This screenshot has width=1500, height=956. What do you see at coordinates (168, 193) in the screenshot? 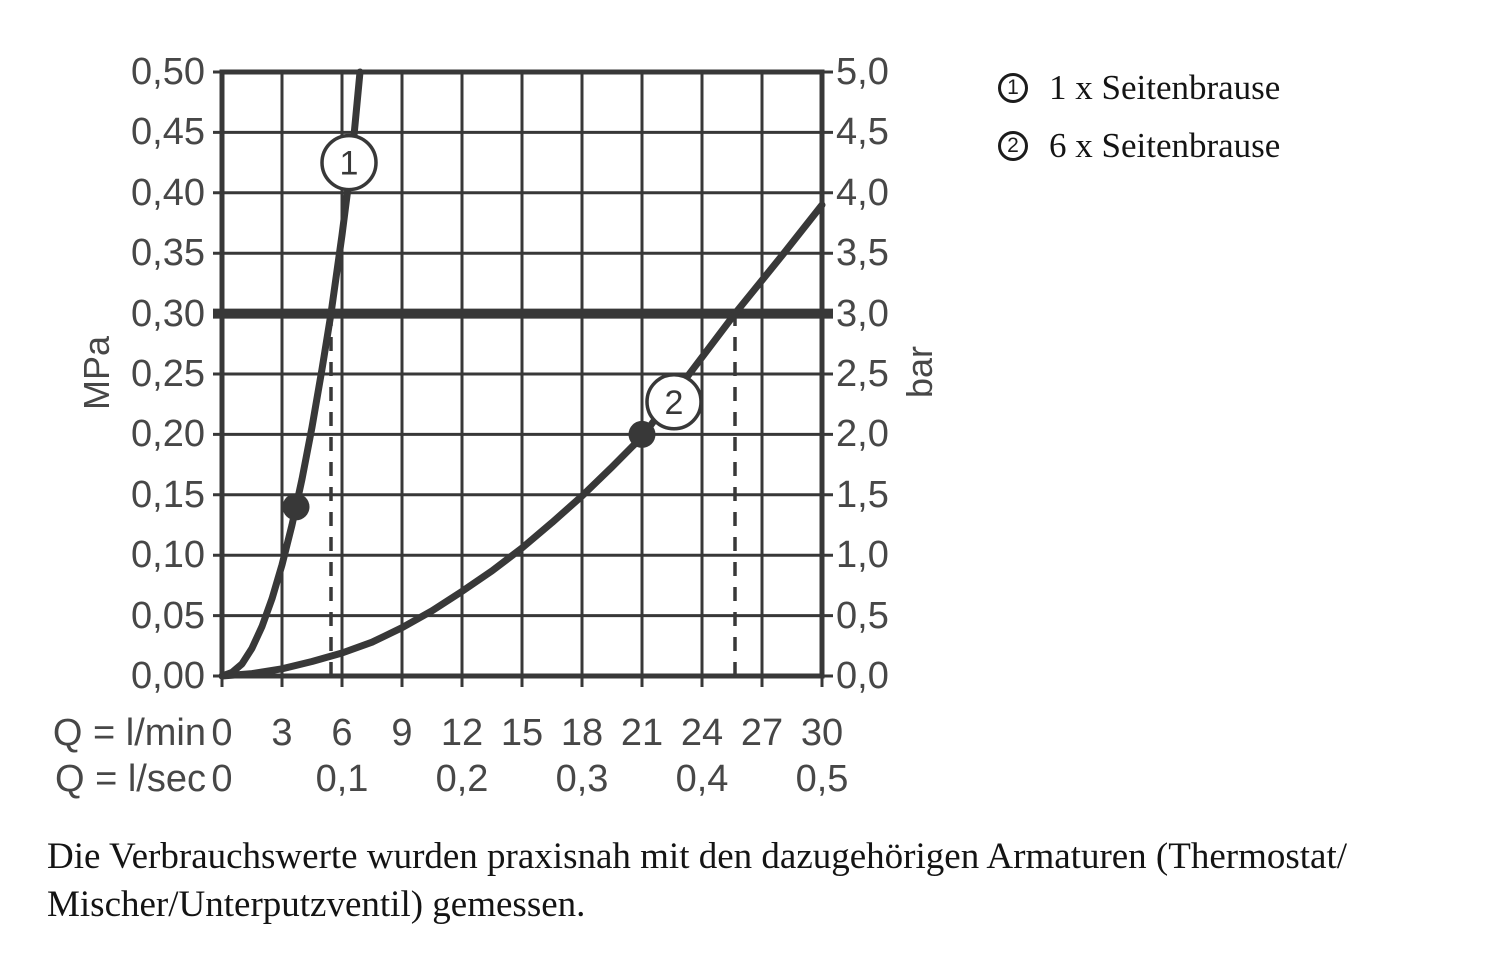
I see `y-axis-left-tick-label: 0,40` at bounding box center [168, 193].